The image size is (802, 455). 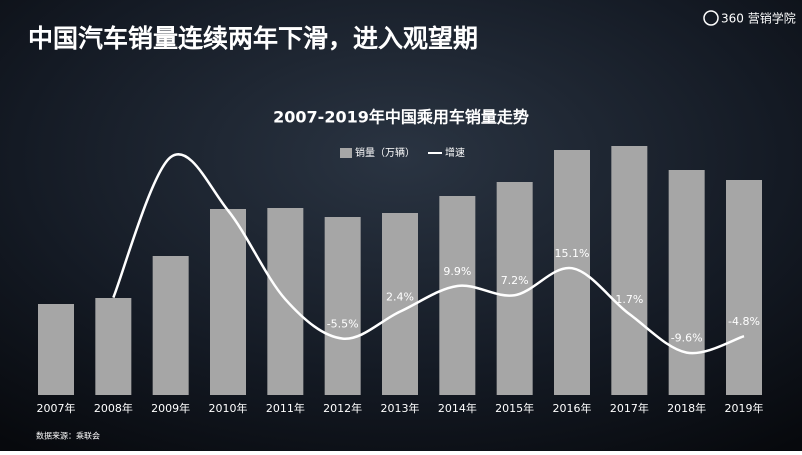 What do you see at coordinates (68, 436) in the screenshot?
I see `source: 数据来源：乘联会` at bounding box center [68, 436].